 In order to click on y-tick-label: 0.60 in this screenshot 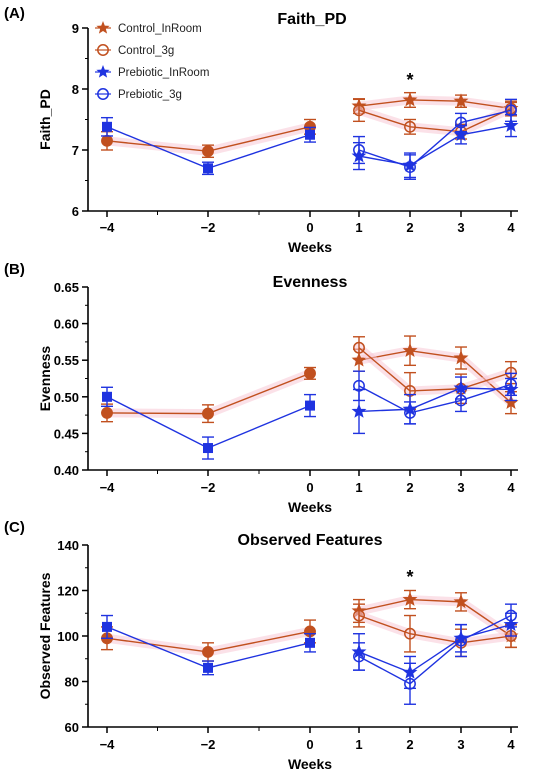, I will do `click(66, 324)`.